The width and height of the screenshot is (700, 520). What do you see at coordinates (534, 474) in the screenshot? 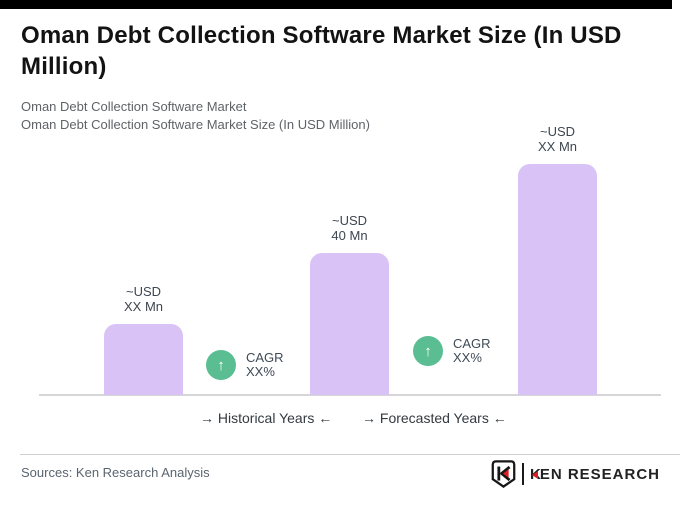
I see `logo-red-triangle-icon` at bounding box center [534, 474].